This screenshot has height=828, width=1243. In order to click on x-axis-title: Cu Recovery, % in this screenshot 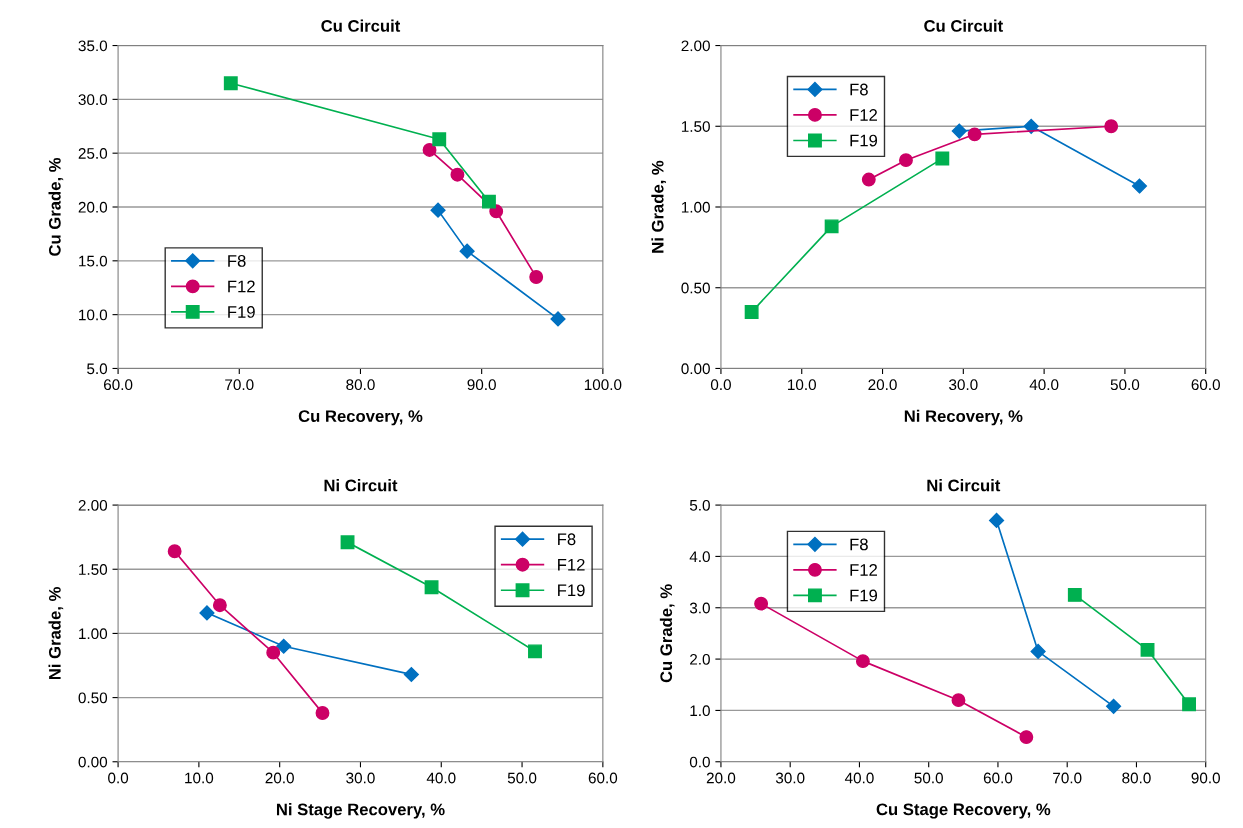, I will do `click(360, 418)`.